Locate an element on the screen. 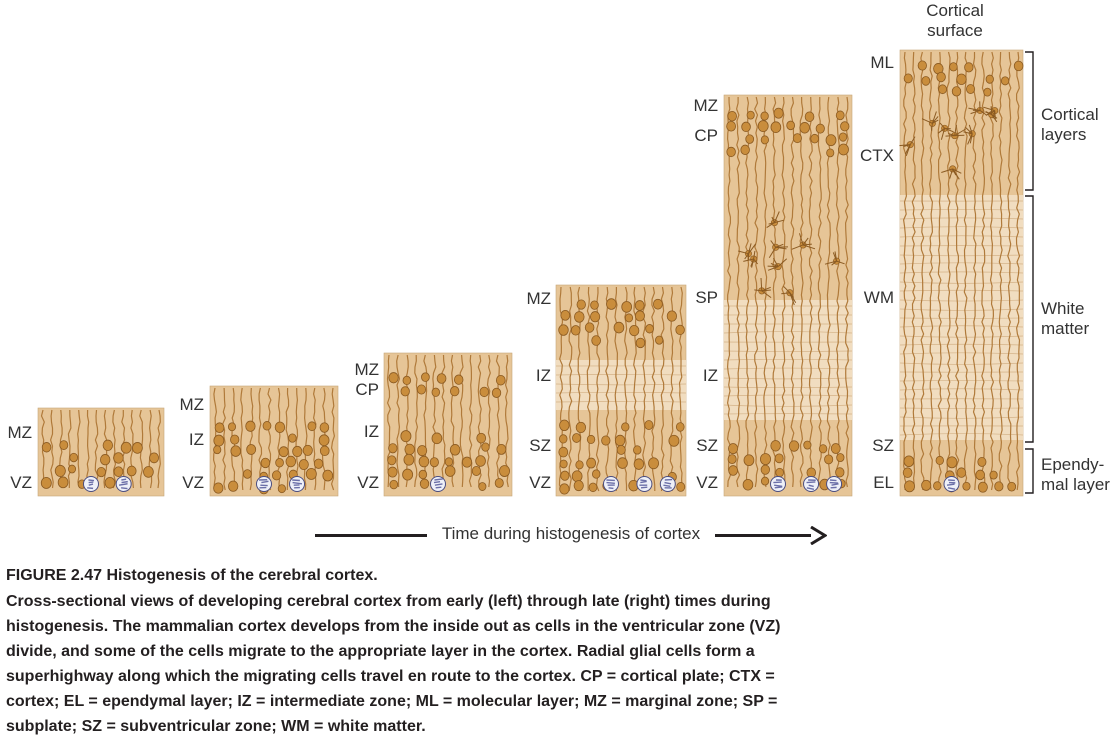 The image size is (1115, 742). label-ependymal-layer-2: mal layer is located at coordinates (1075, 484).